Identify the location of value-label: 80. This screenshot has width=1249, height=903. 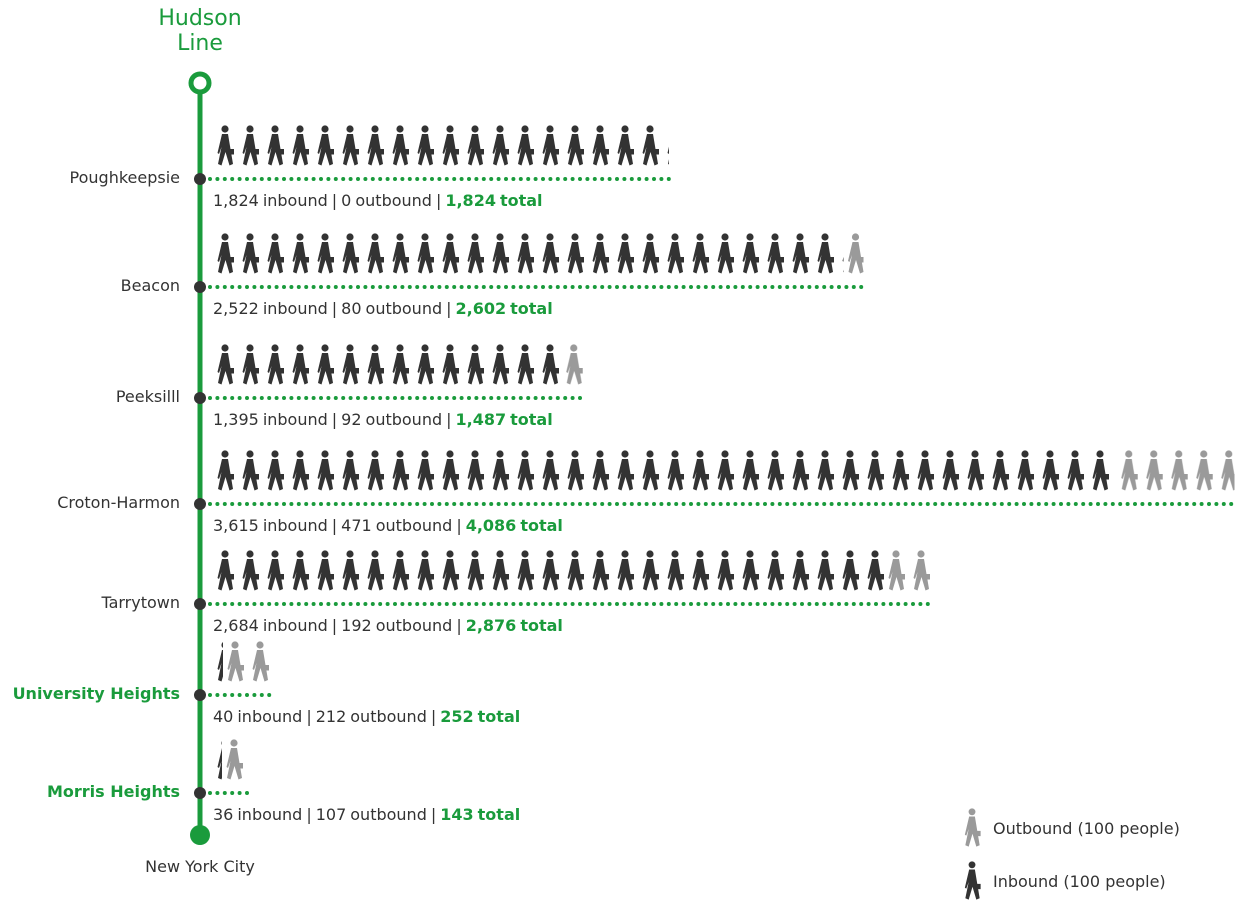
(351, 308).